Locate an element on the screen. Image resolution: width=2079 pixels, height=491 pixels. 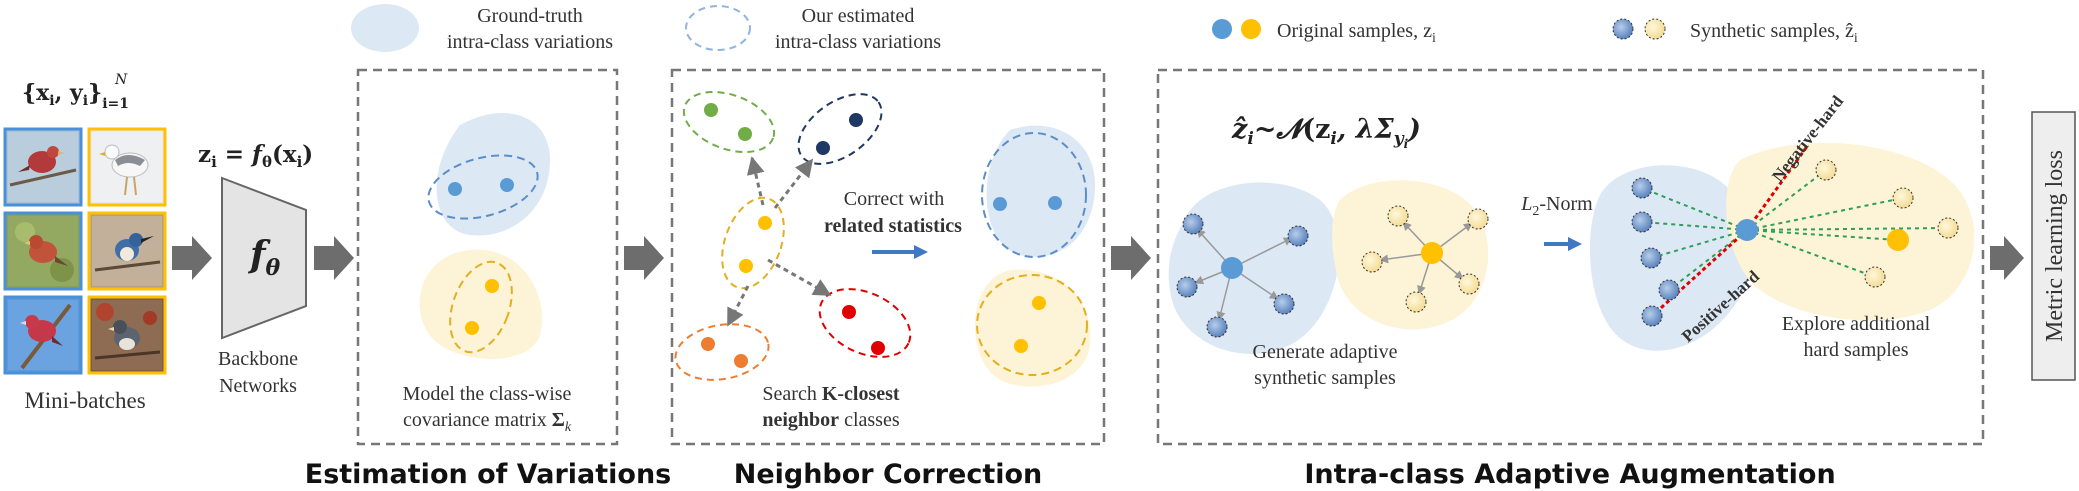
neighbor-yellow-gt-region is located at coordinates (1032, 328).